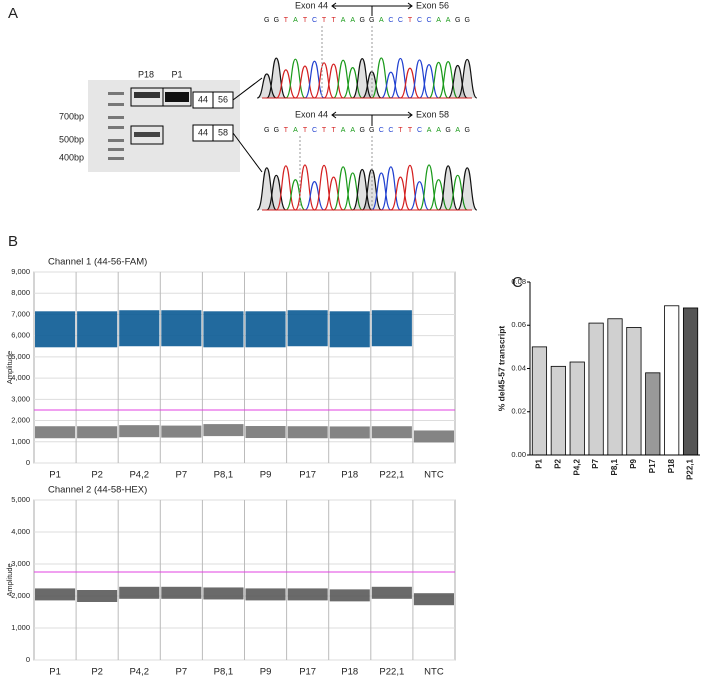 Image resolution: width=709 pixels, height=689 pixels. Describe the element at coordinates (20, 595) in the screenshot. I see `y-tick-label: 2,000` at that location.